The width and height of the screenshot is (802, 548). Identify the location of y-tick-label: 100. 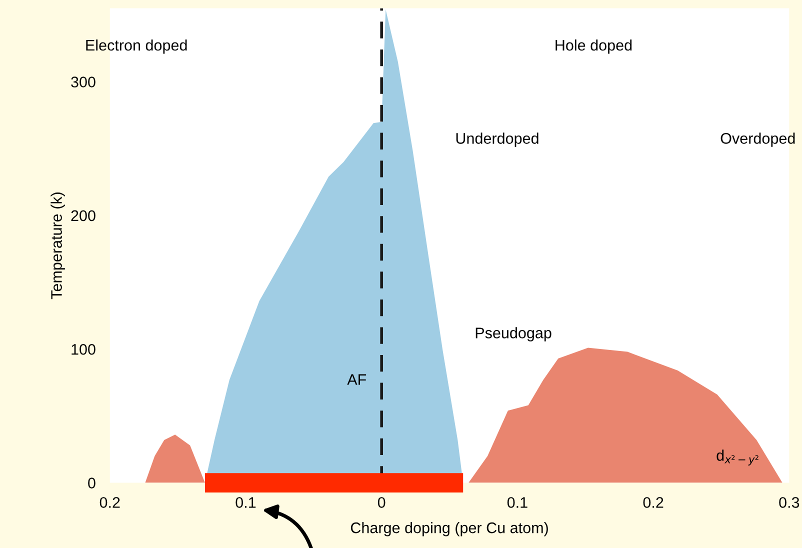
(84, 349).